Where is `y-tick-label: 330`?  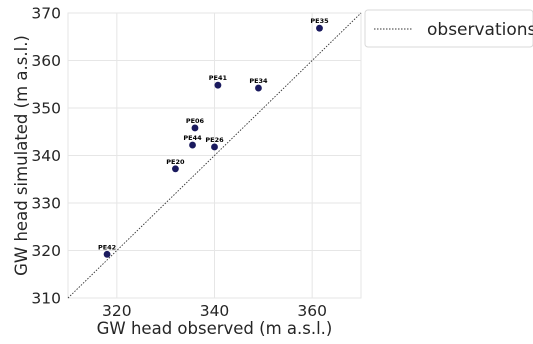 y-tick-label: 330 is located at coordinates (46, 204).